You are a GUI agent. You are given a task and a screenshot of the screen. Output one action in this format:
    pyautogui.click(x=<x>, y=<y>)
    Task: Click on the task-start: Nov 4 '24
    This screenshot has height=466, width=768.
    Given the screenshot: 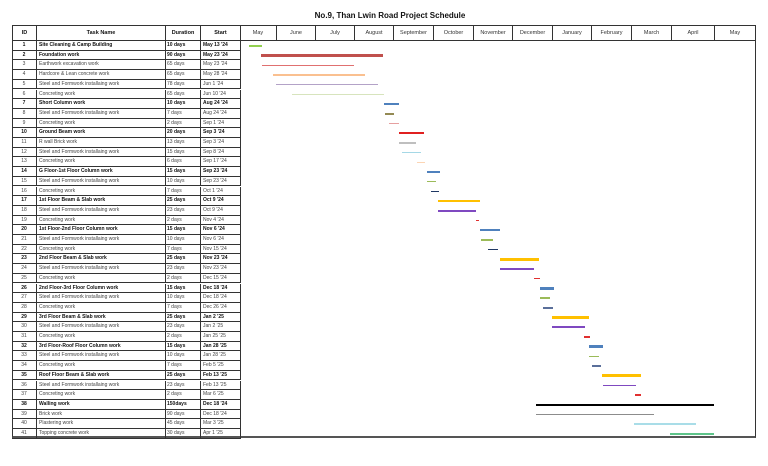 What is the action you would take?
    pyautogui.click(x=221, y=220)
    